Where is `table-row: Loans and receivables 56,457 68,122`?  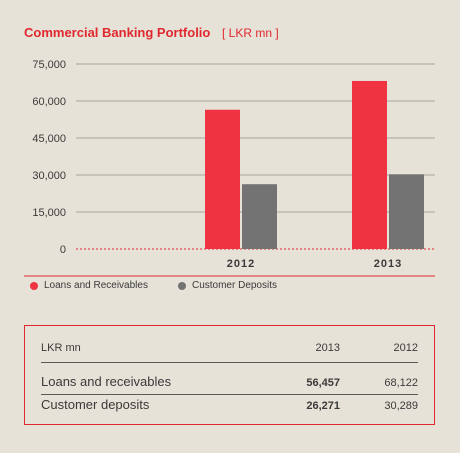 table-row: Loans and receivables 56,457 68,122 is located at coordinates (229, 383).